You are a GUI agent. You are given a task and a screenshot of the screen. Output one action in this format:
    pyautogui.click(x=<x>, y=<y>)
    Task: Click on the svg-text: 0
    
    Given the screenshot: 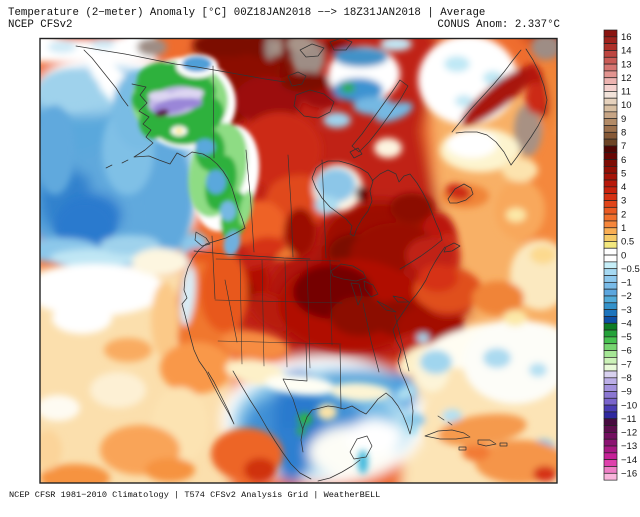 What is the action you would take?
    pyautogui.click(x=623, y=255)
    